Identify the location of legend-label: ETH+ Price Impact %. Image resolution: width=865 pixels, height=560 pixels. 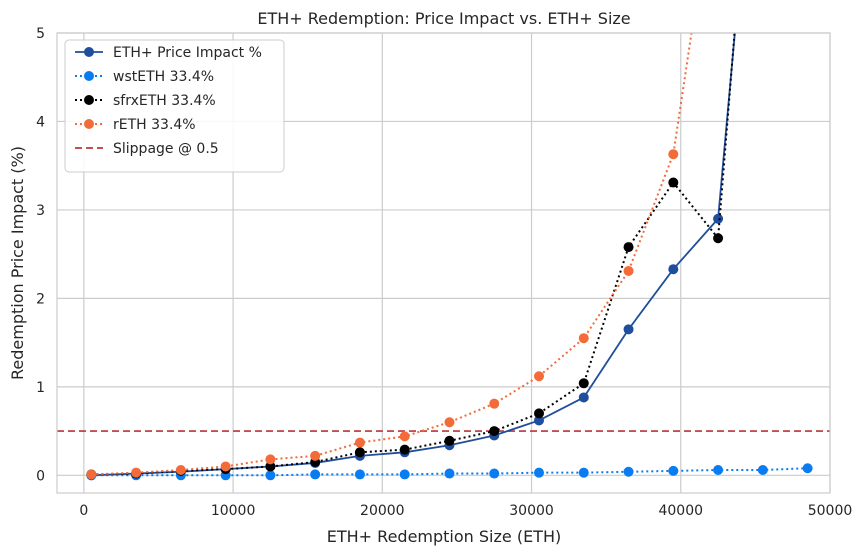
(187, 53).